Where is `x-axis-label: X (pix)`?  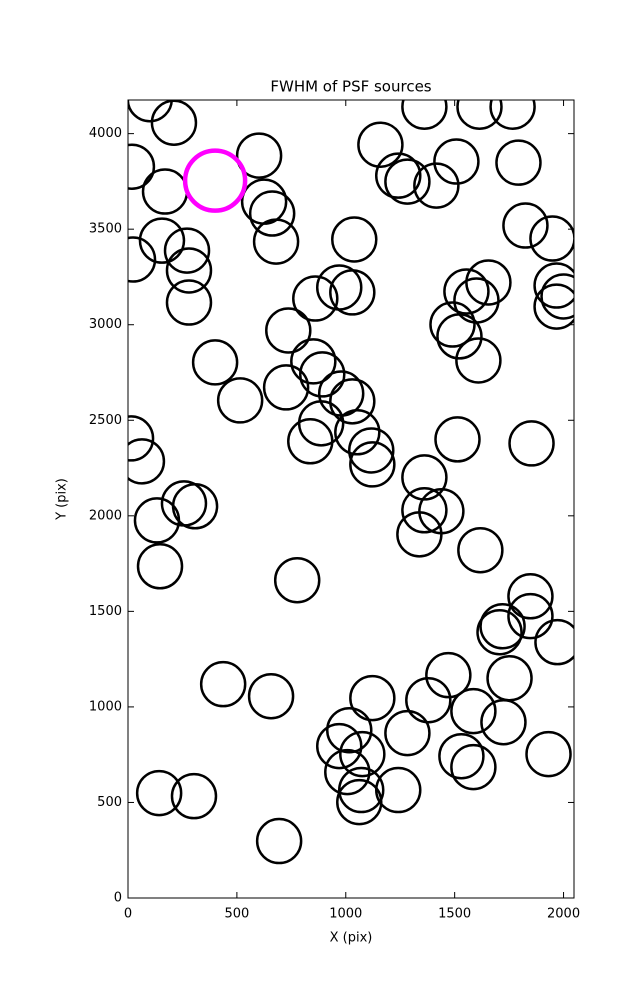 x-axis-label: X (pix) is located at coordinates (351, 938).